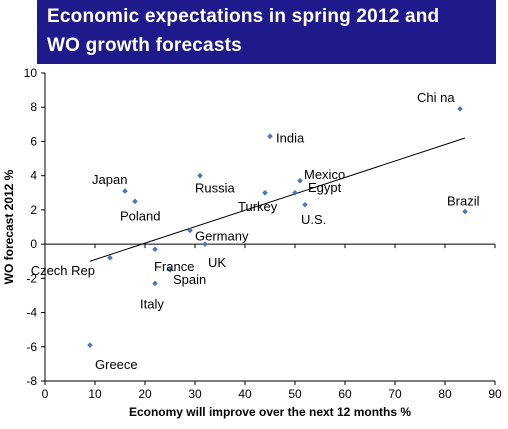 The image size is (508, 429). Describe the element at coordinates (140, 215) in the screenshot. I see `data-point-label: Poland` at that location.